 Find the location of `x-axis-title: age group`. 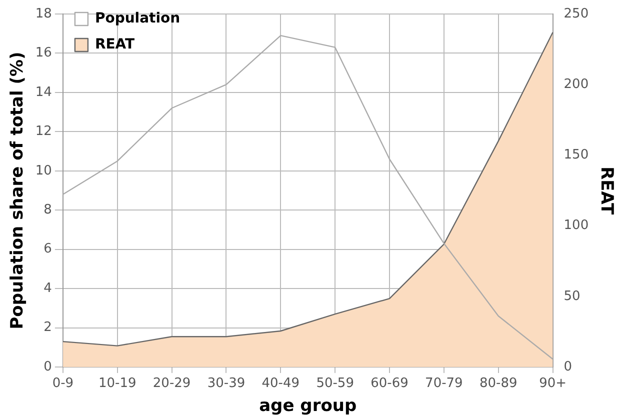

x-axis-title: age group is located at coordinates (308, 406).